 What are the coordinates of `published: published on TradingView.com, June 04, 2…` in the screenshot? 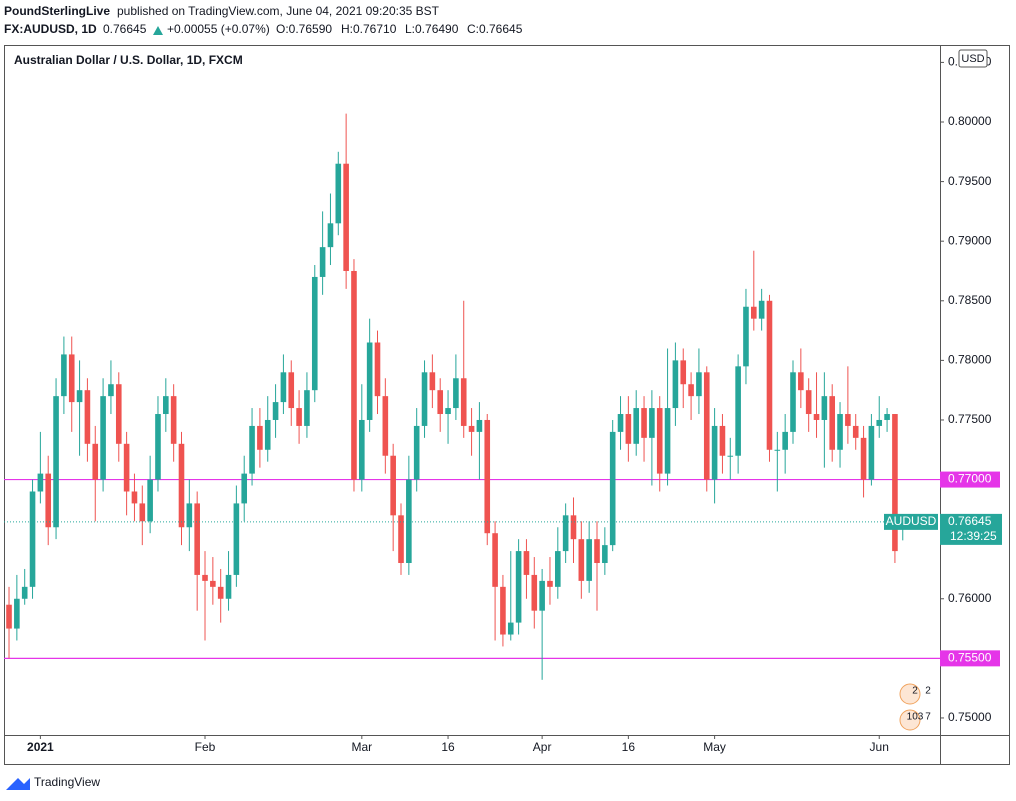 It's located at (278, 11).